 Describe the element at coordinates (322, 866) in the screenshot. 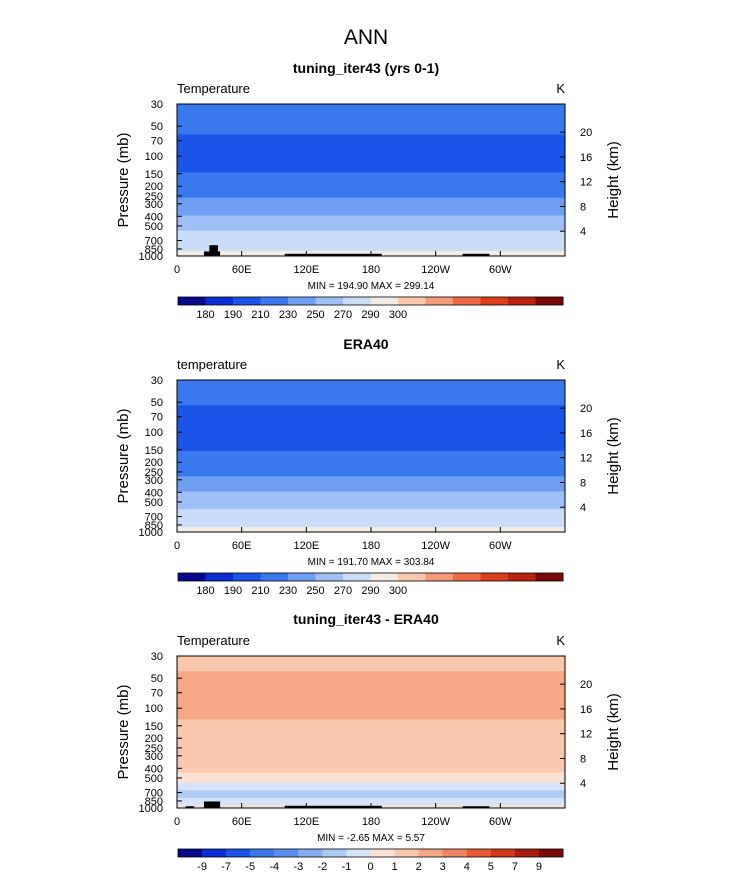

I see `colorbar-label: -2` at that location.